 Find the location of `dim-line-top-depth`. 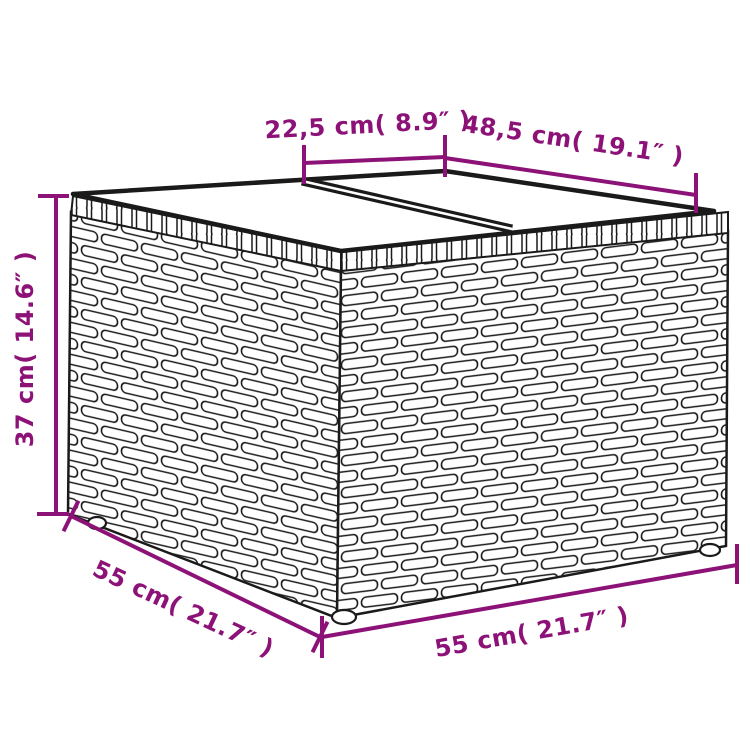

dim-line-top-depth is located at coordinates (374, 160).